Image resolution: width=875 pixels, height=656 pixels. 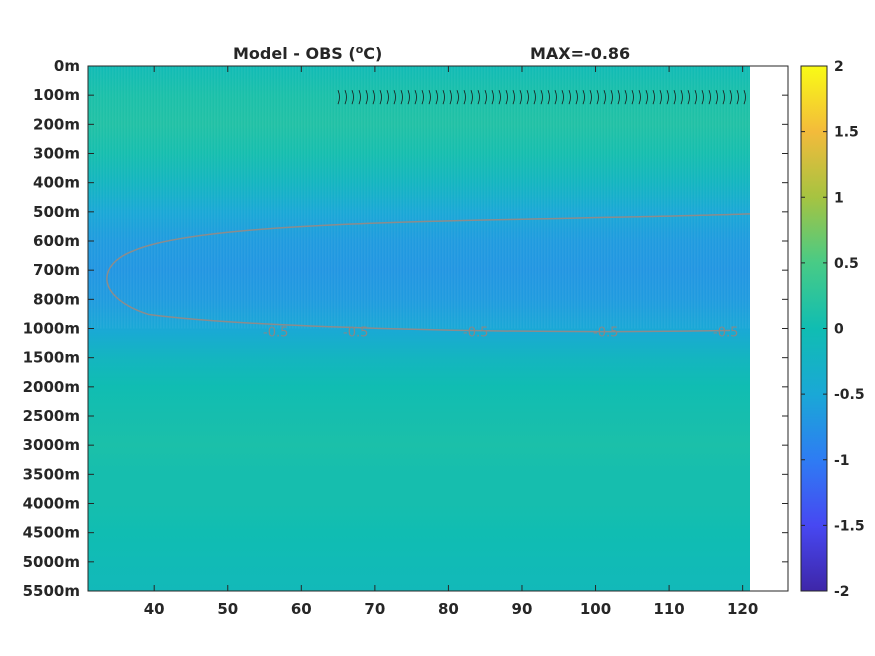 What do you see at coordinates (56, 124) in the screenshot?
I see `y-tick-label: 200m` at bounding box center [56, 124].